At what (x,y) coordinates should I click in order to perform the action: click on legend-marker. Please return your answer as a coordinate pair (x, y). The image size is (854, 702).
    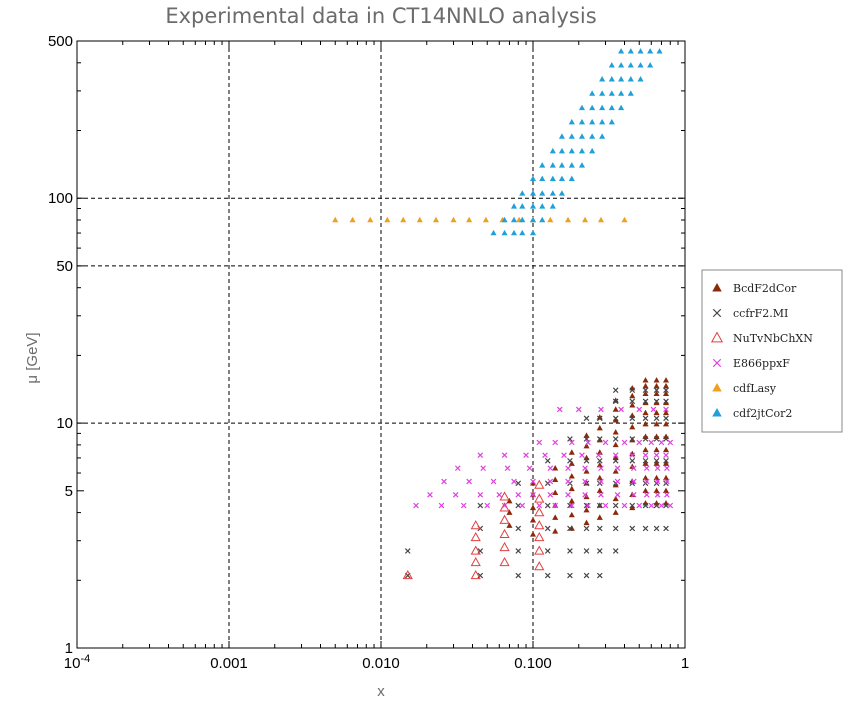
    Looking at the image, I should click on (717, 412).